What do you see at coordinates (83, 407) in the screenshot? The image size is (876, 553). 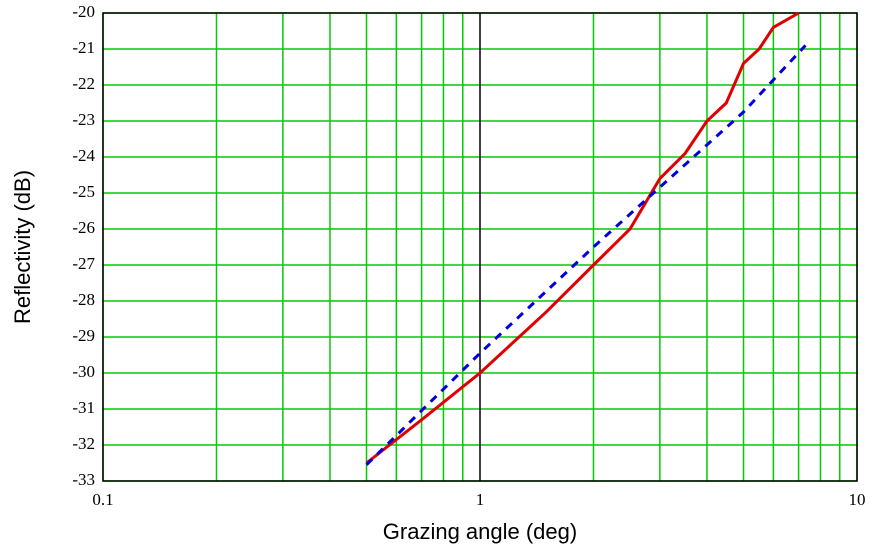 I see `y-tick-label: -31` at bounding box center [83, 407].